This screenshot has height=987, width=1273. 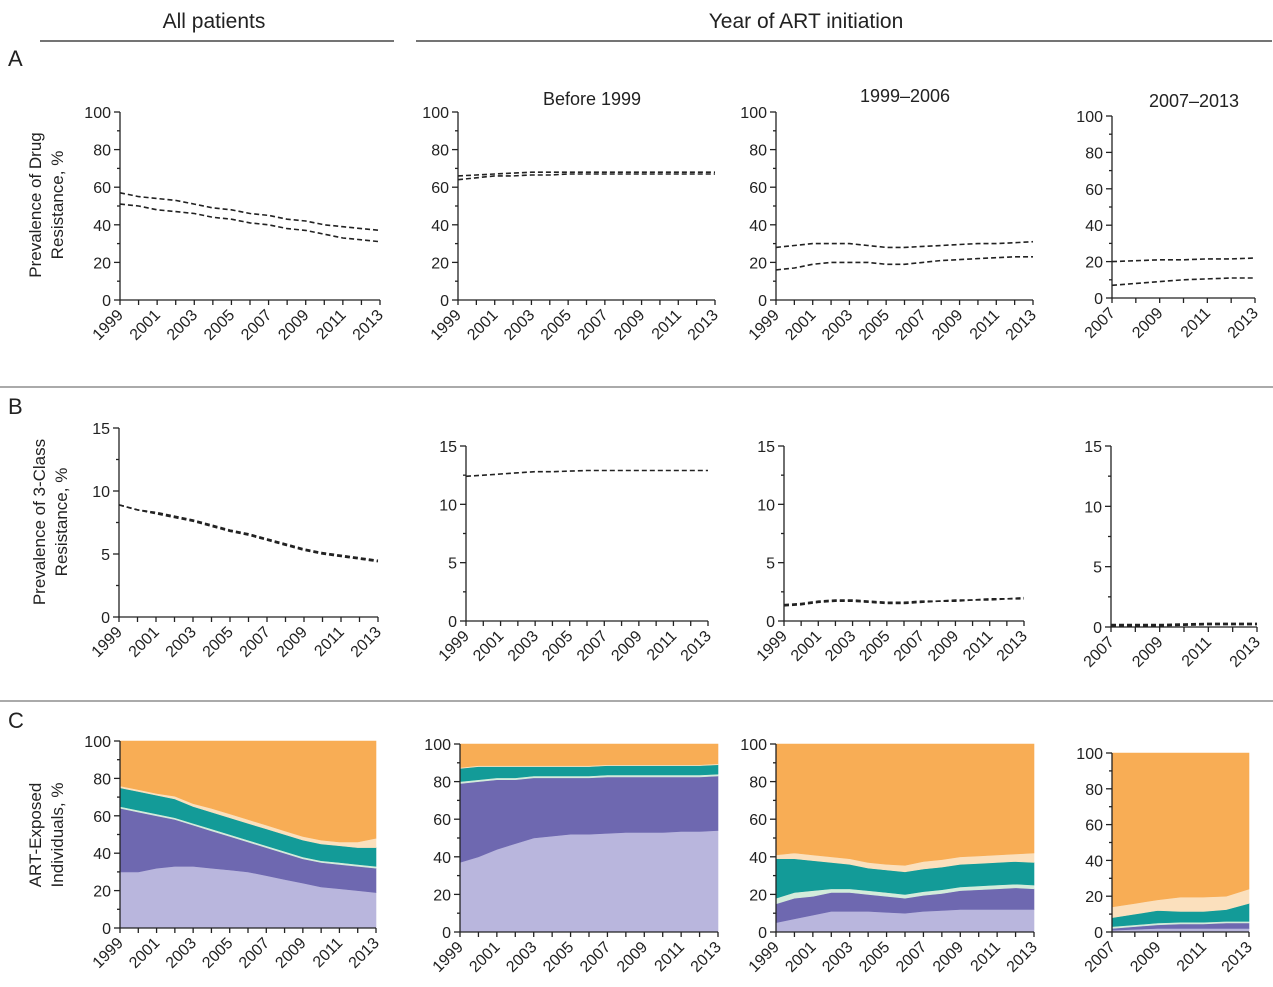 I want to click on header-all-patients: All patients, so click(x=214, y=21).